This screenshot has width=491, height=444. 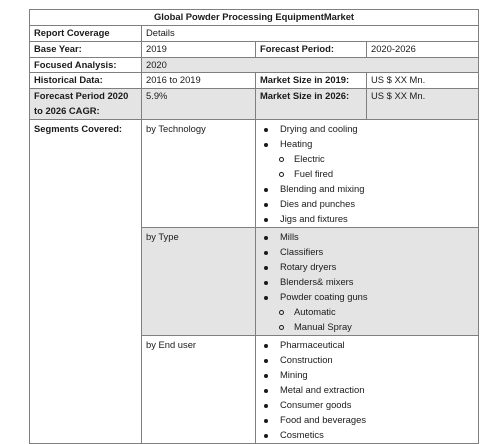 What do you see at coordinates (85, 104) in the screenshot?
I see `forecast-cagr-label: Forecast Period 2020 to 2026 CAGR:` at bounding box center [85, 104].